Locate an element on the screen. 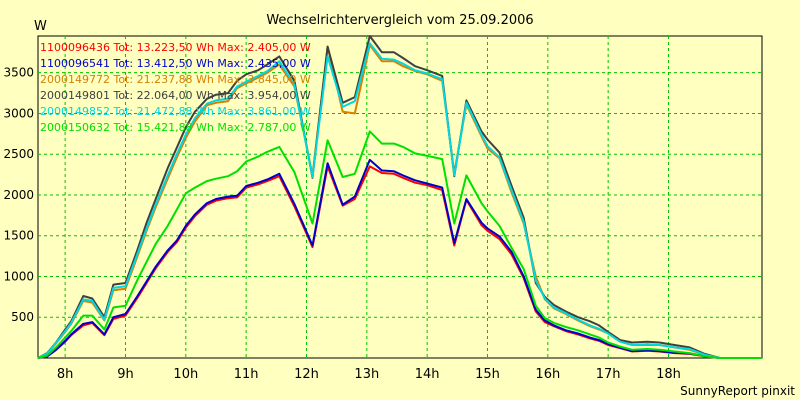  x-tick-label: 15h is located at coordinates (487, 374).